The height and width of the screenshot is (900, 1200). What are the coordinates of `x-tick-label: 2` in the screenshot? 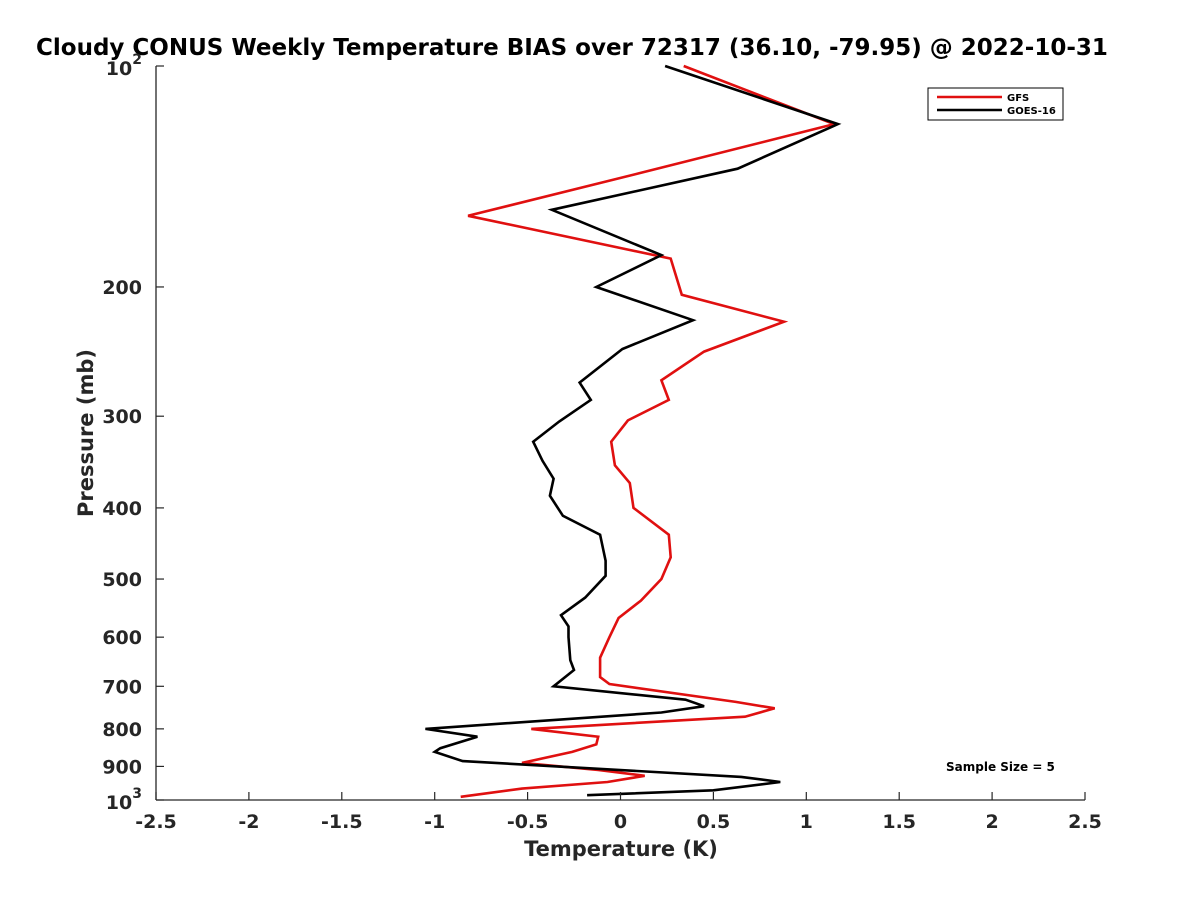 It's located at (991, 822).